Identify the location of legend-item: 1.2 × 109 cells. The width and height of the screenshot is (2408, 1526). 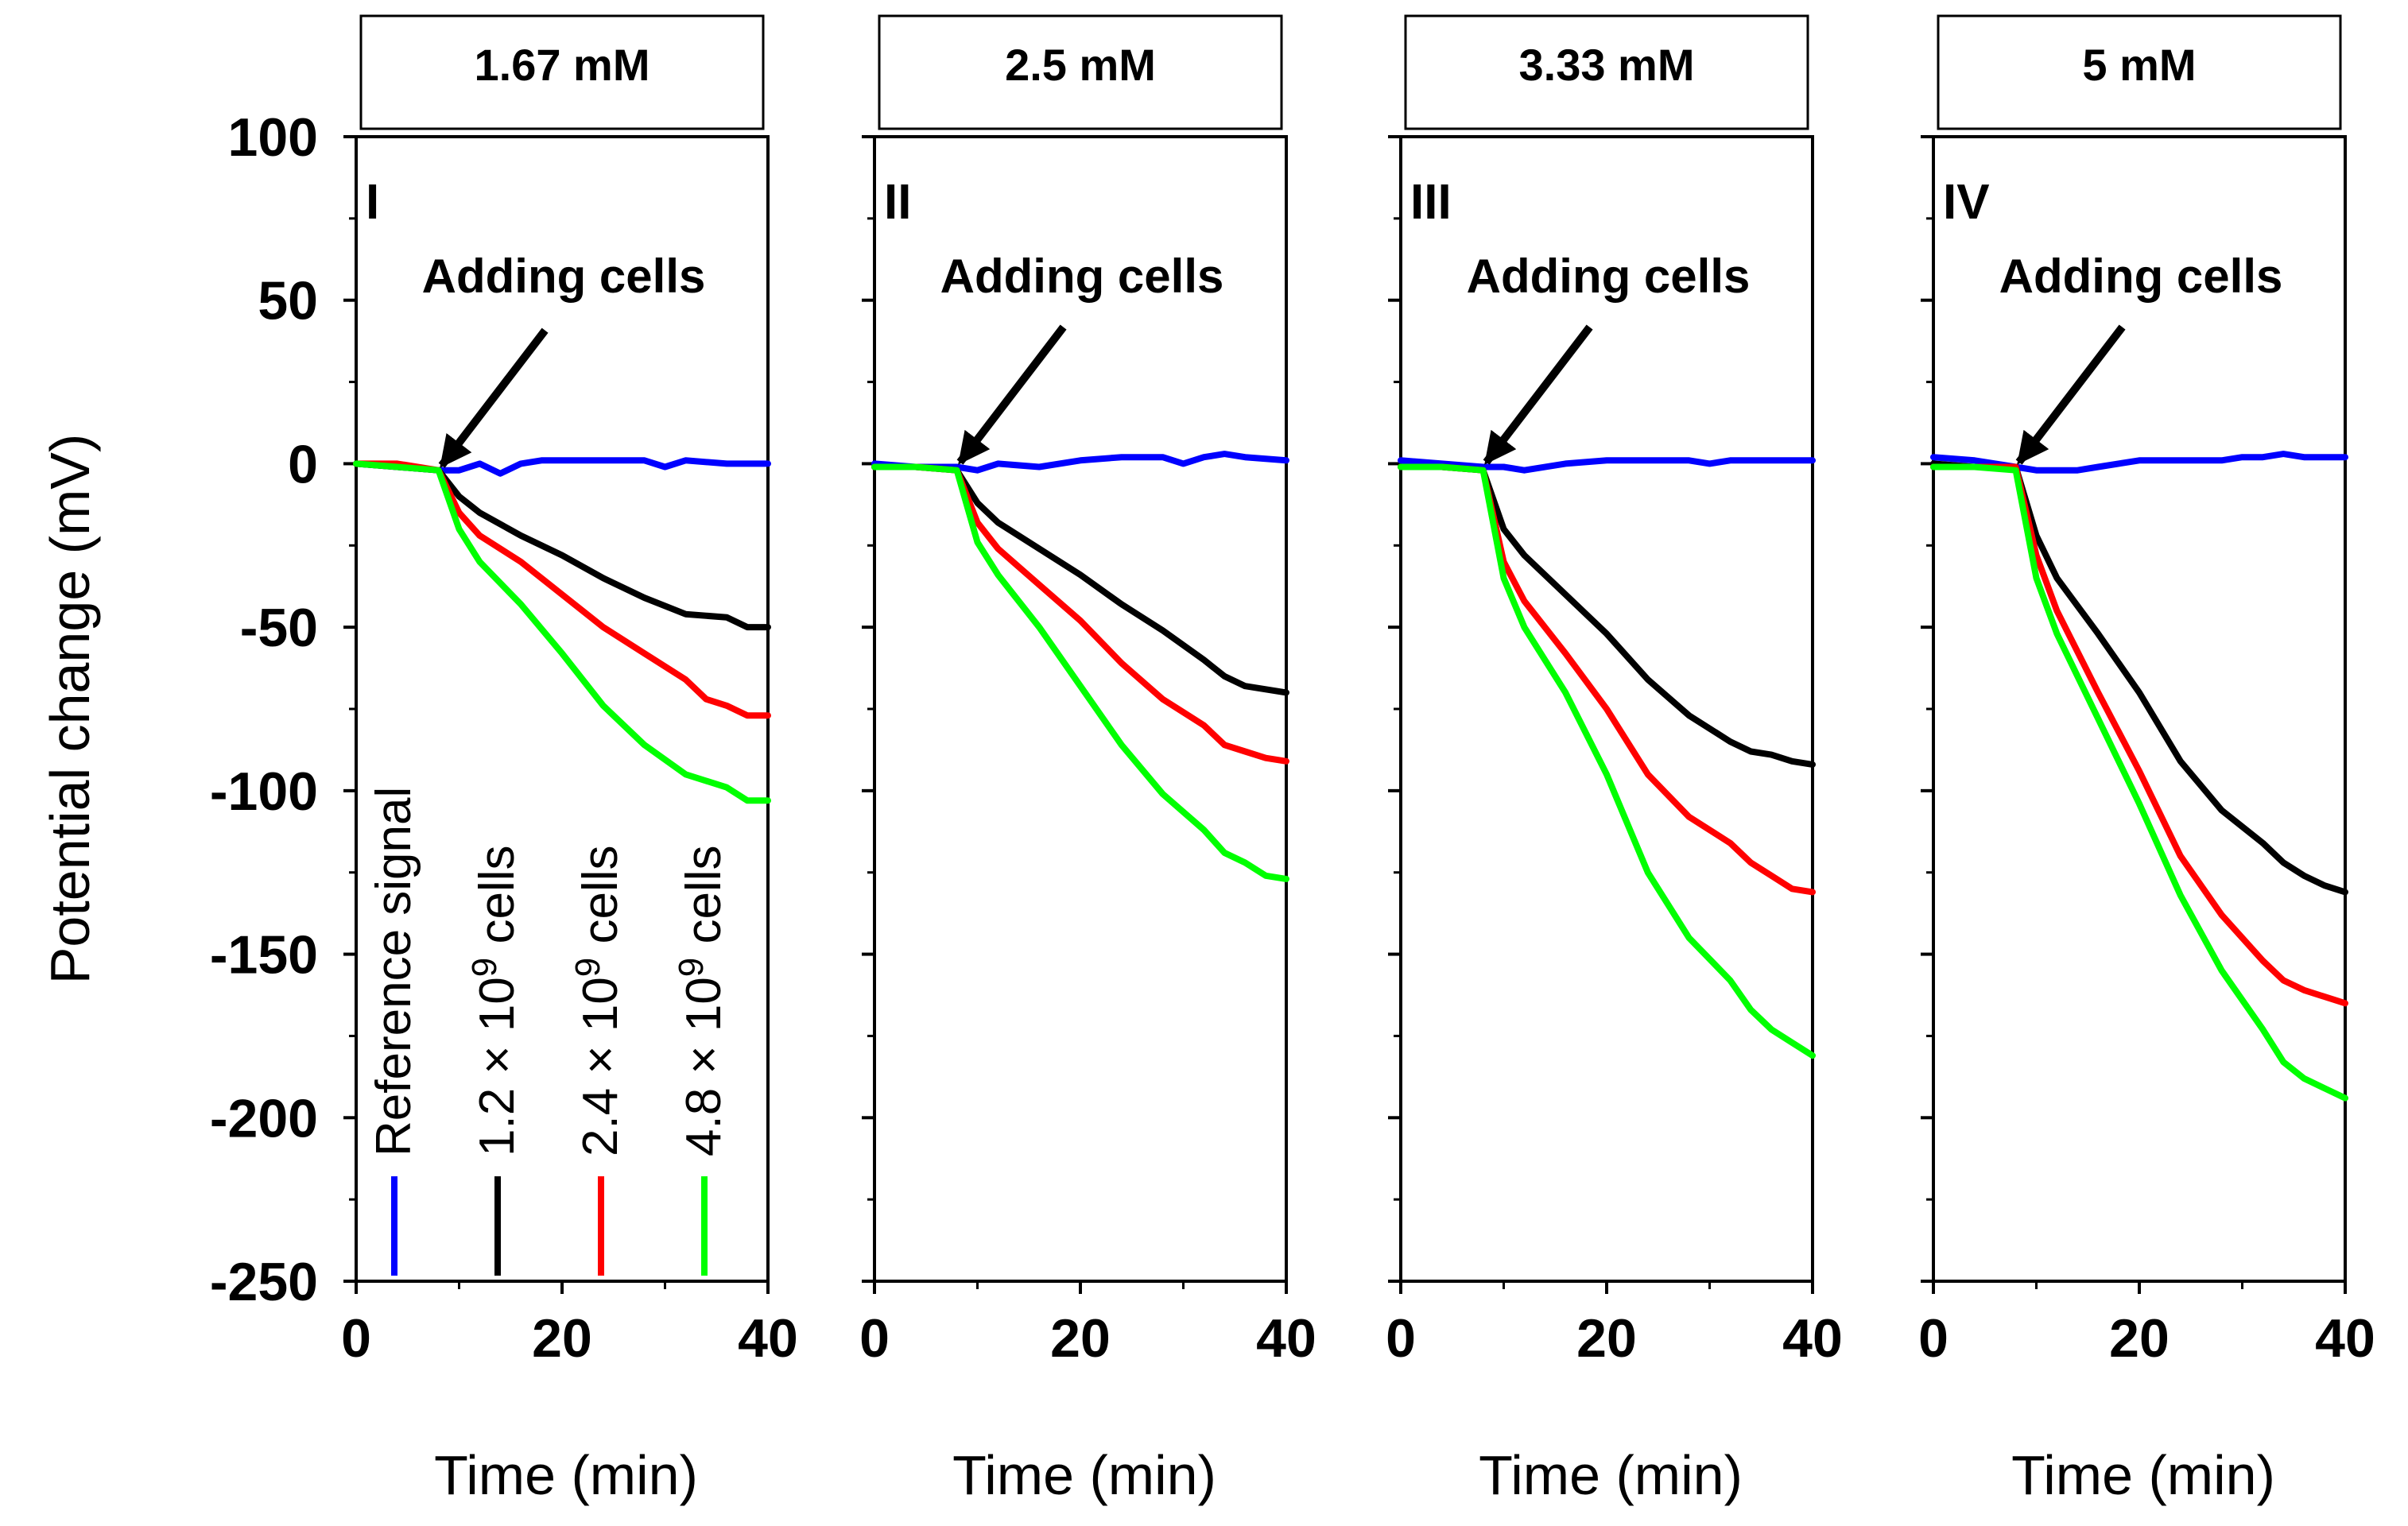
(495, 1060).